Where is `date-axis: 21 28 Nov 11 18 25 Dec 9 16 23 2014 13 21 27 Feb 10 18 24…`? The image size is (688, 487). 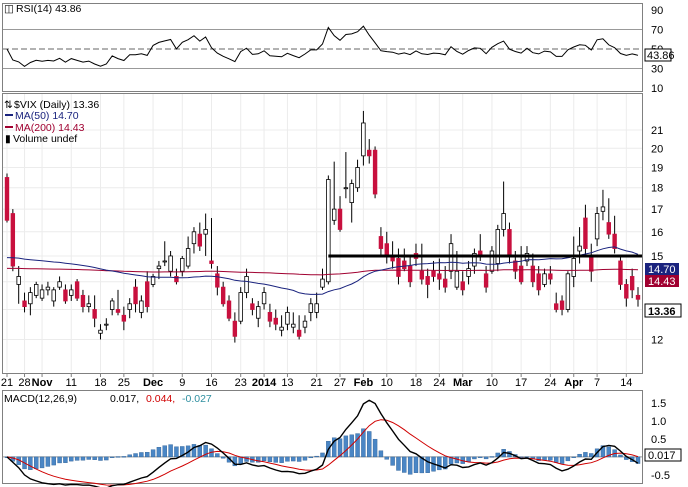 date-axis: 21 28 Nov 11 18 25 Dec 9 16 23 2014 13 21 27 Feb 10 18 24… is located at coordinates (316, 381).